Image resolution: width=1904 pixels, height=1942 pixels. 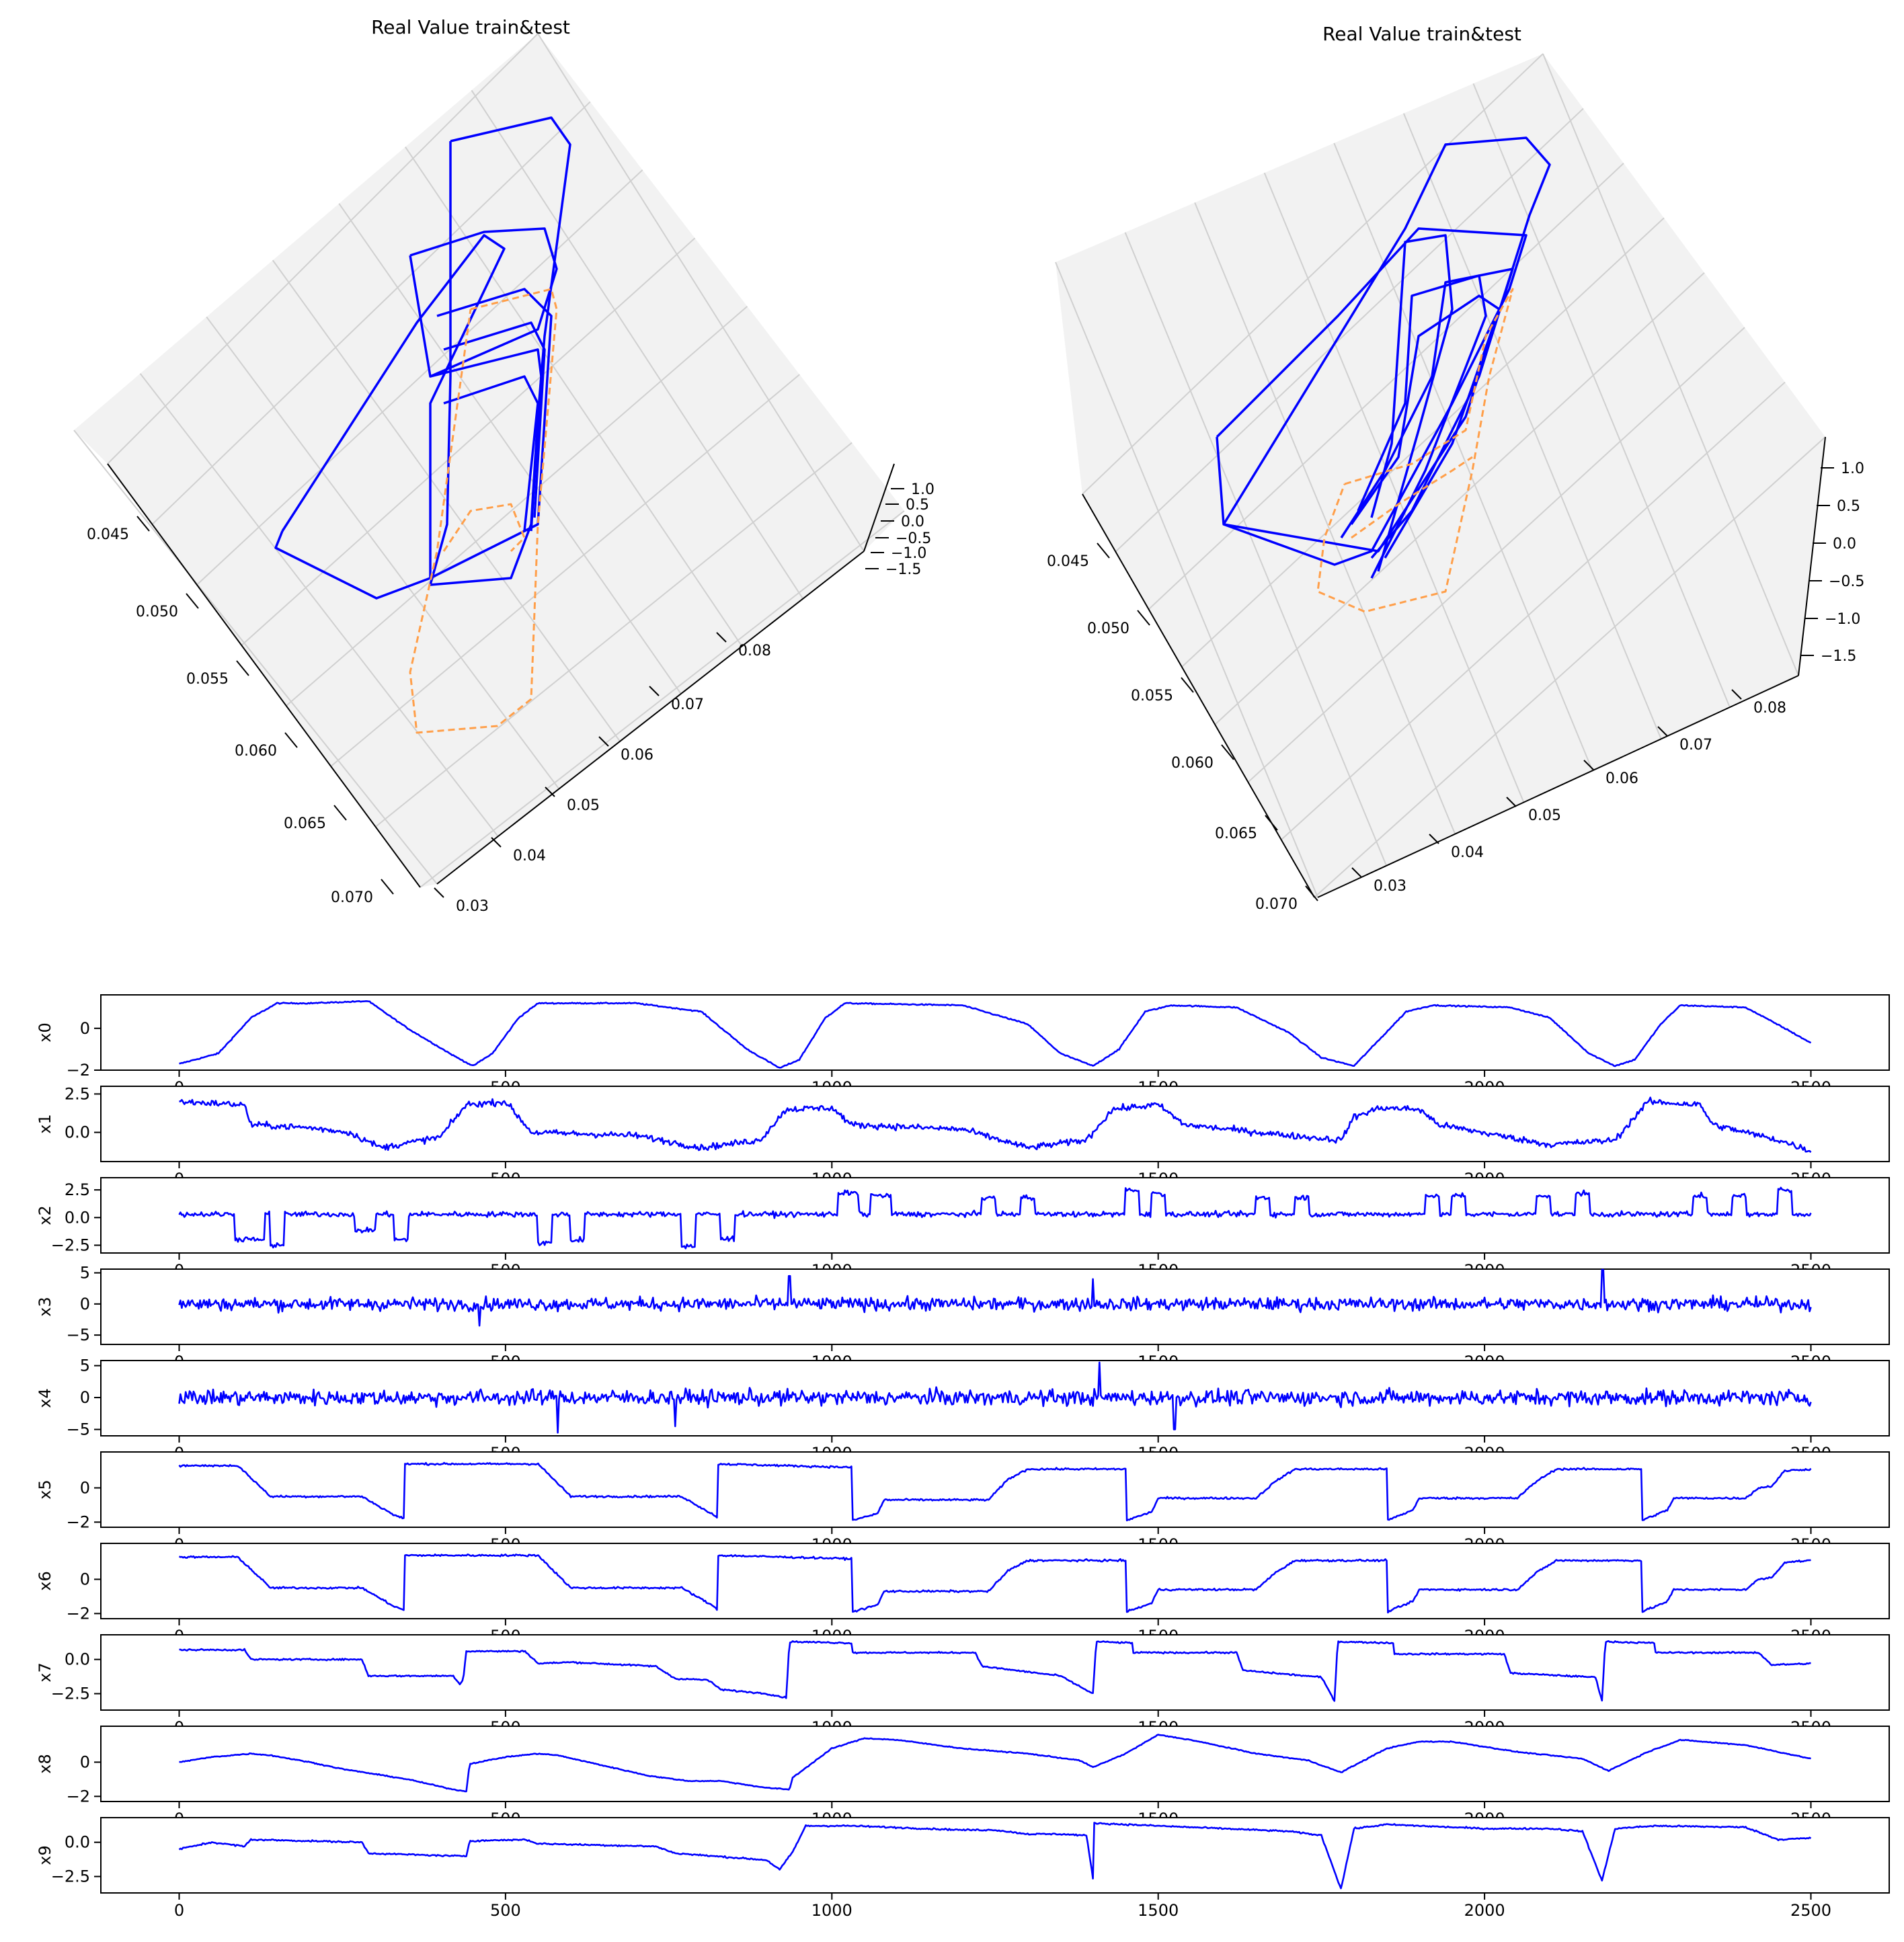 What do you see at coordinates (78, 1429) in the screenshot?
I see `y-tick-label: −5` at bounding box center [78, 1429].